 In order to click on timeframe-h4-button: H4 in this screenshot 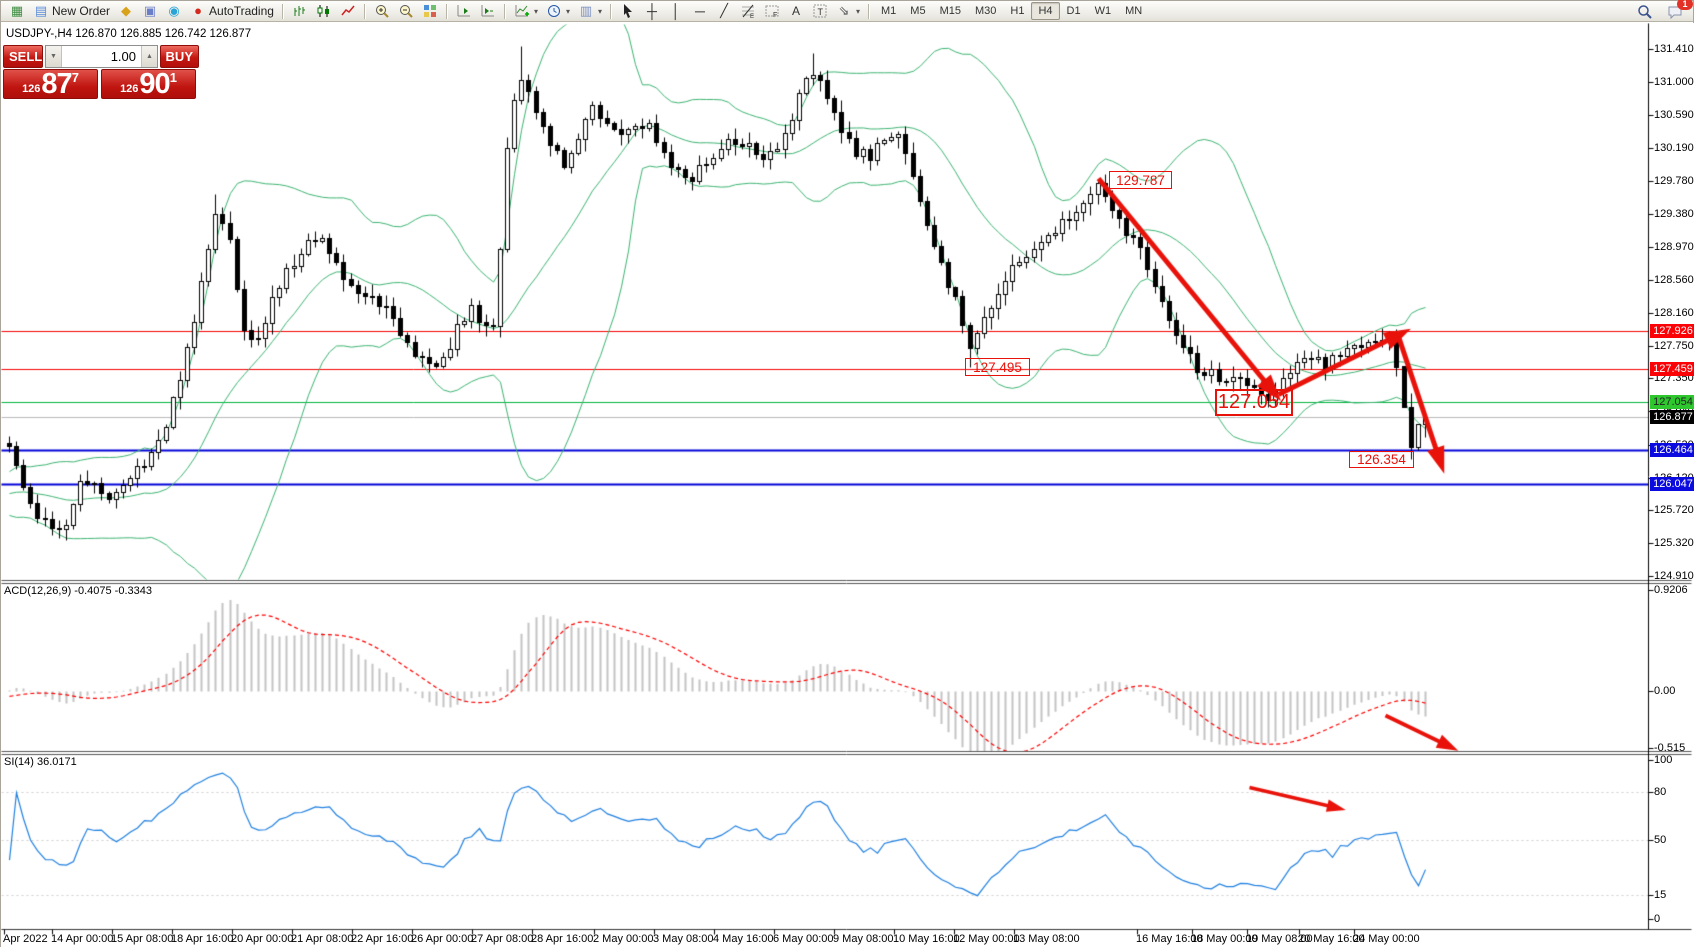, I will do `click(1045, 11)`.